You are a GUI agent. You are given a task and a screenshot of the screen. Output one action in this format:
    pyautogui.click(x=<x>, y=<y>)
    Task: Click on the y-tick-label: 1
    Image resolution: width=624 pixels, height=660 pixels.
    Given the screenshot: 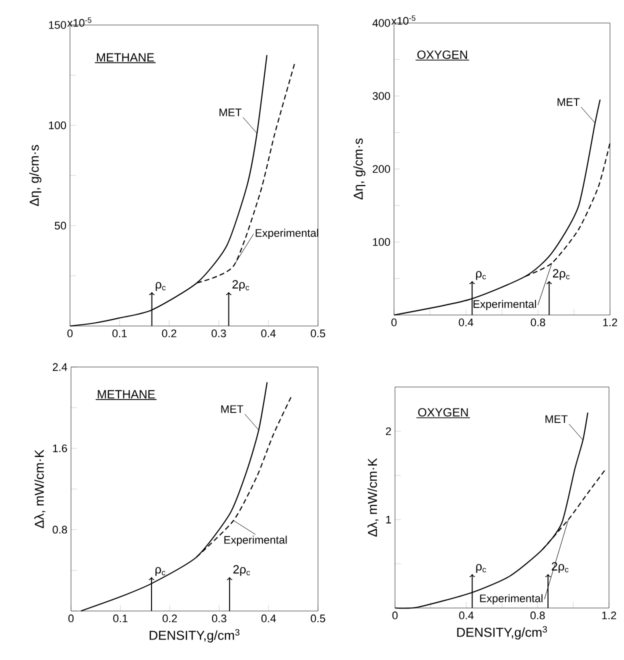 What is the action you would take?
    pyautogui.click(x=388, y=520)
    